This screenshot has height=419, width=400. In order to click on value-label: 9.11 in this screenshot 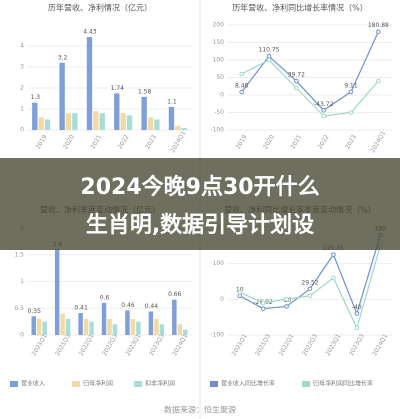, I will do `click(351, 85)`.